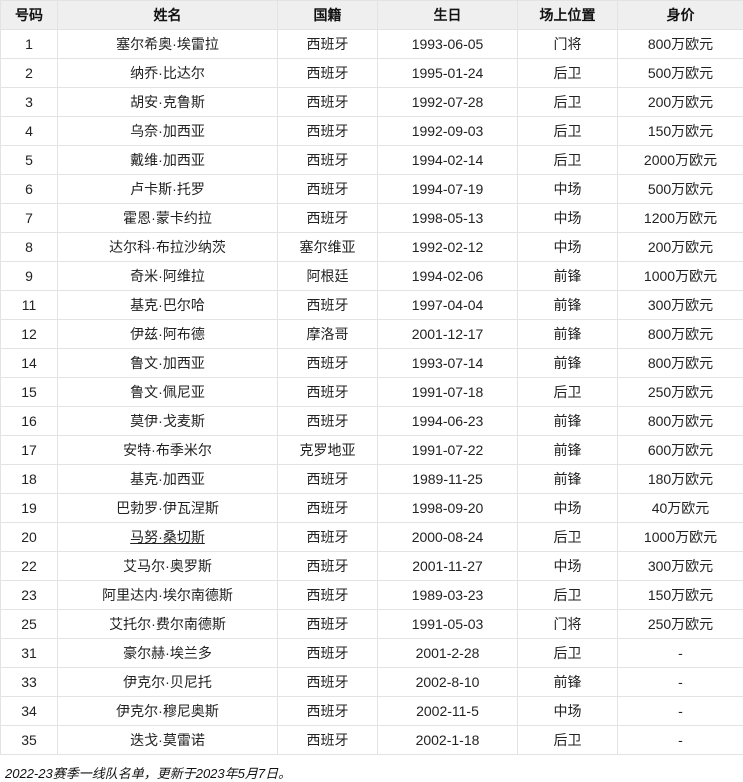  Describe the element at coordinates (29, 682) in the screenshot. I see `cell-number: 33` at that location.